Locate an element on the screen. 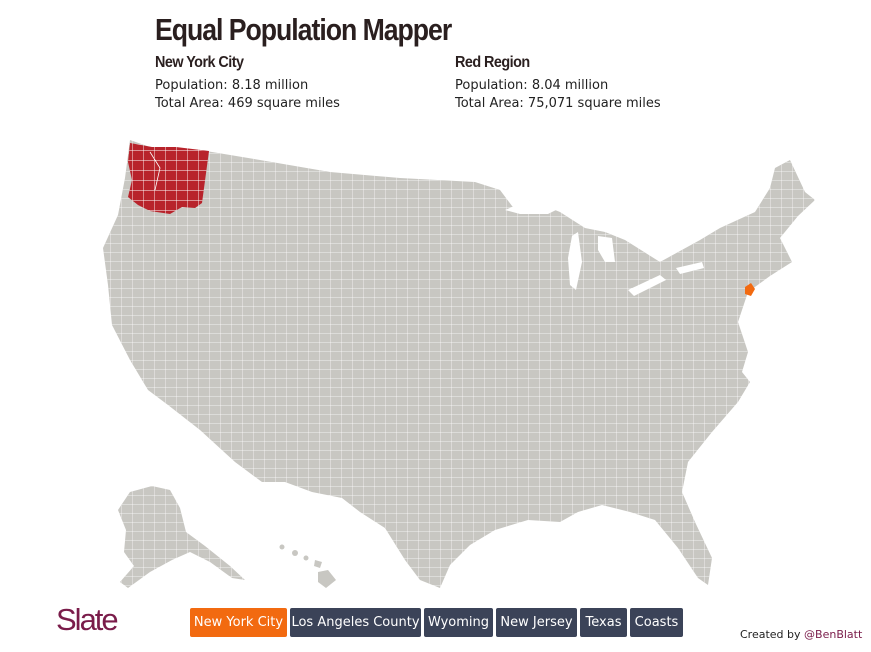  page-title: Equal Population Mapper is located at coordinates (303, 29).